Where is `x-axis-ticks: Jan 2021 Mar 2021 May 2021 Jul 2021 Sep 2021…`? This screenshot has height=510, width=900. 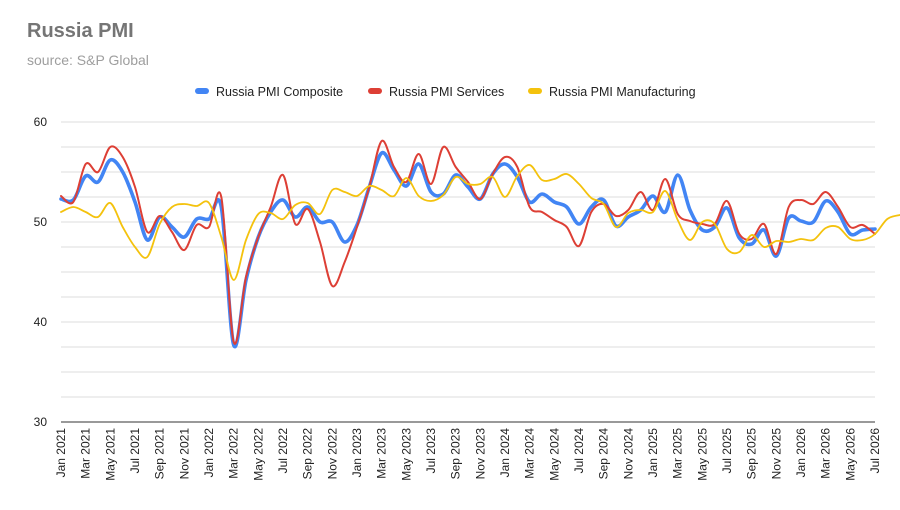
x-axis-ticks: Jan 2021 Mar 2021 May 2021 Jul 2021 Sep 2021… is located at coordinates (468, 454).